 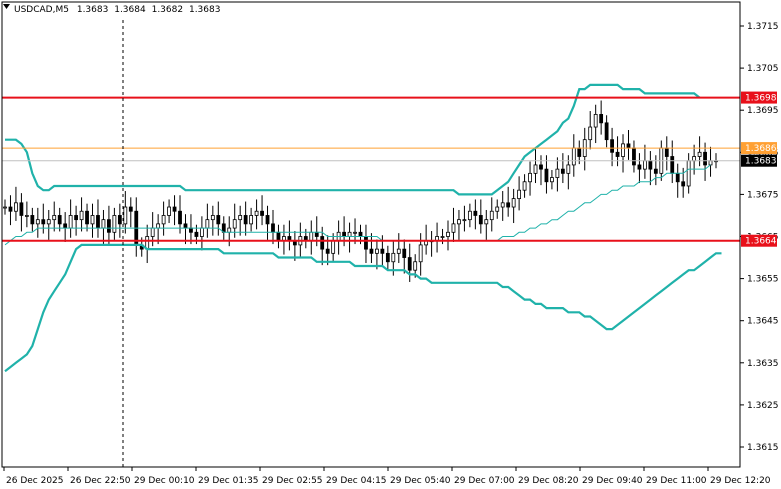 I want to click on level-tag-1.3686-label: 1.3686, so click(x=761, y=149).